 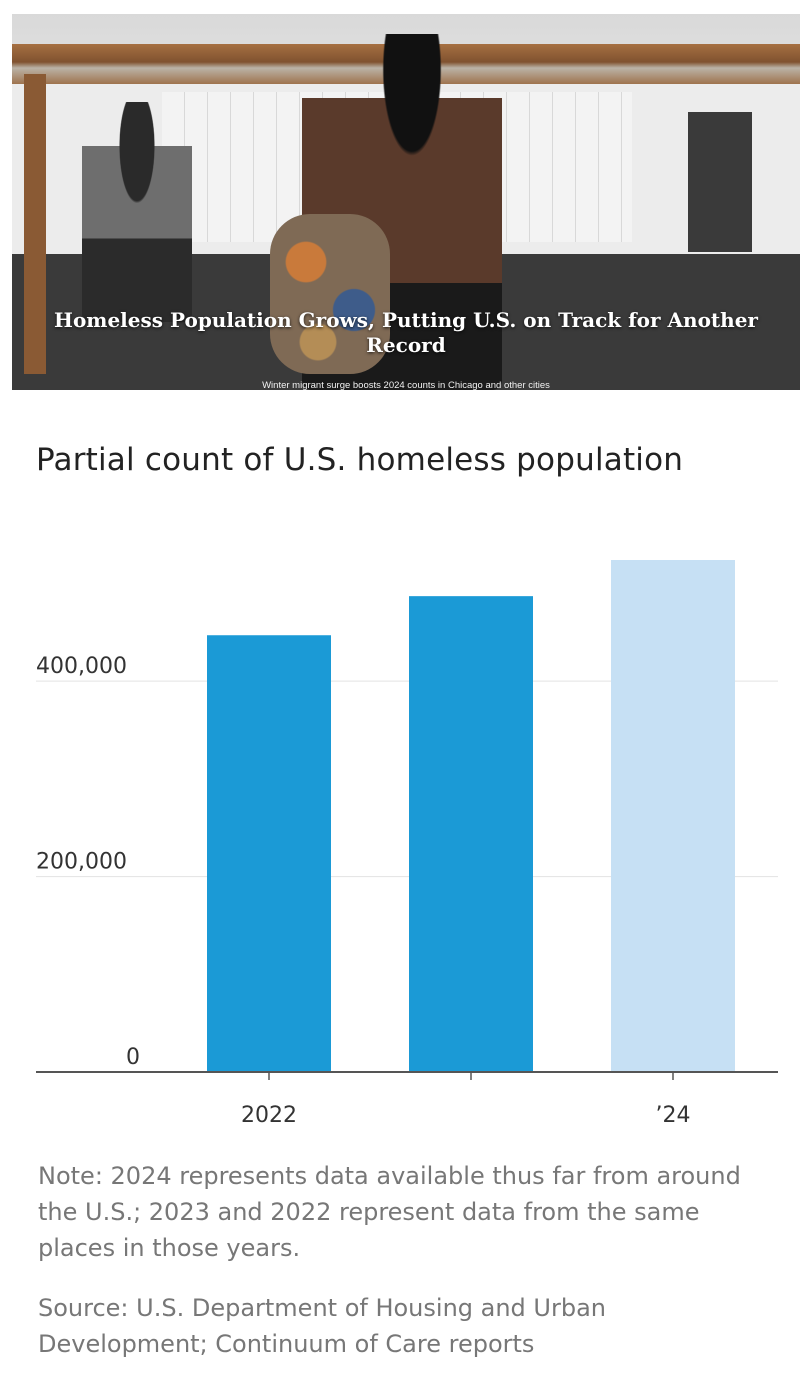 I want to click on x-tick-label: 2022, so click(x=269, y=1115).